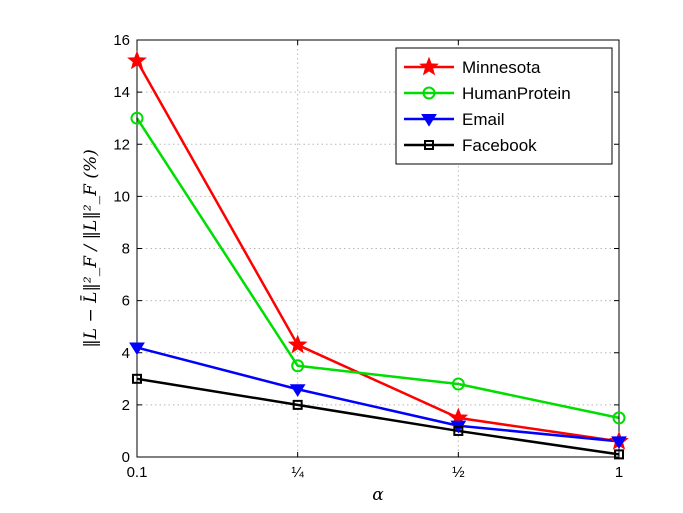  I want to click on circle-marker-legend, so click(429, 93).